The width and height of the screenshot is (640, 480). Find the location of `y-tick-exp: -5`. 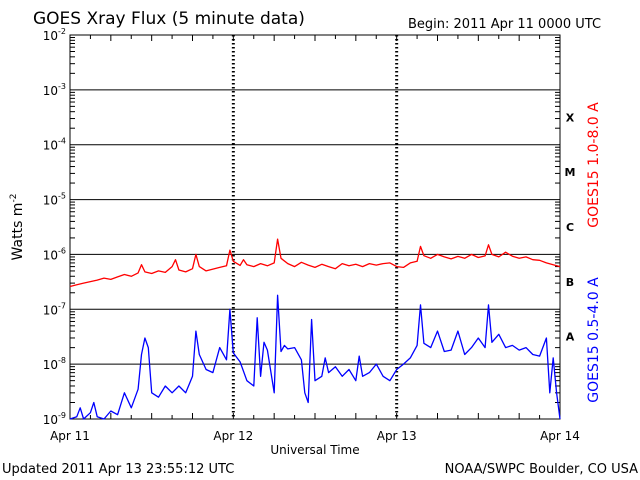

y-tick-exp: -5 is located at coordinates (62, 196).